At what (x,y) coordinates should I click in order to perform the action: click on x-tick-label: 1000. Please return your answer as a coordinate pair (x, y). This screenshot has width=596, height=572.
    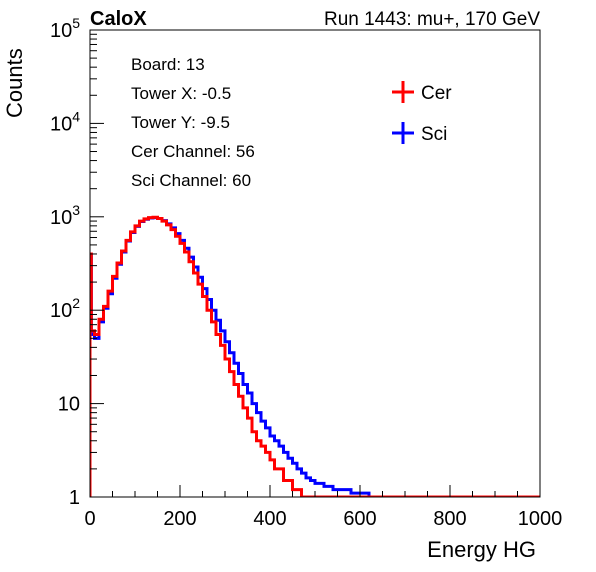
    Looking at the image, I should click on (540, 519).